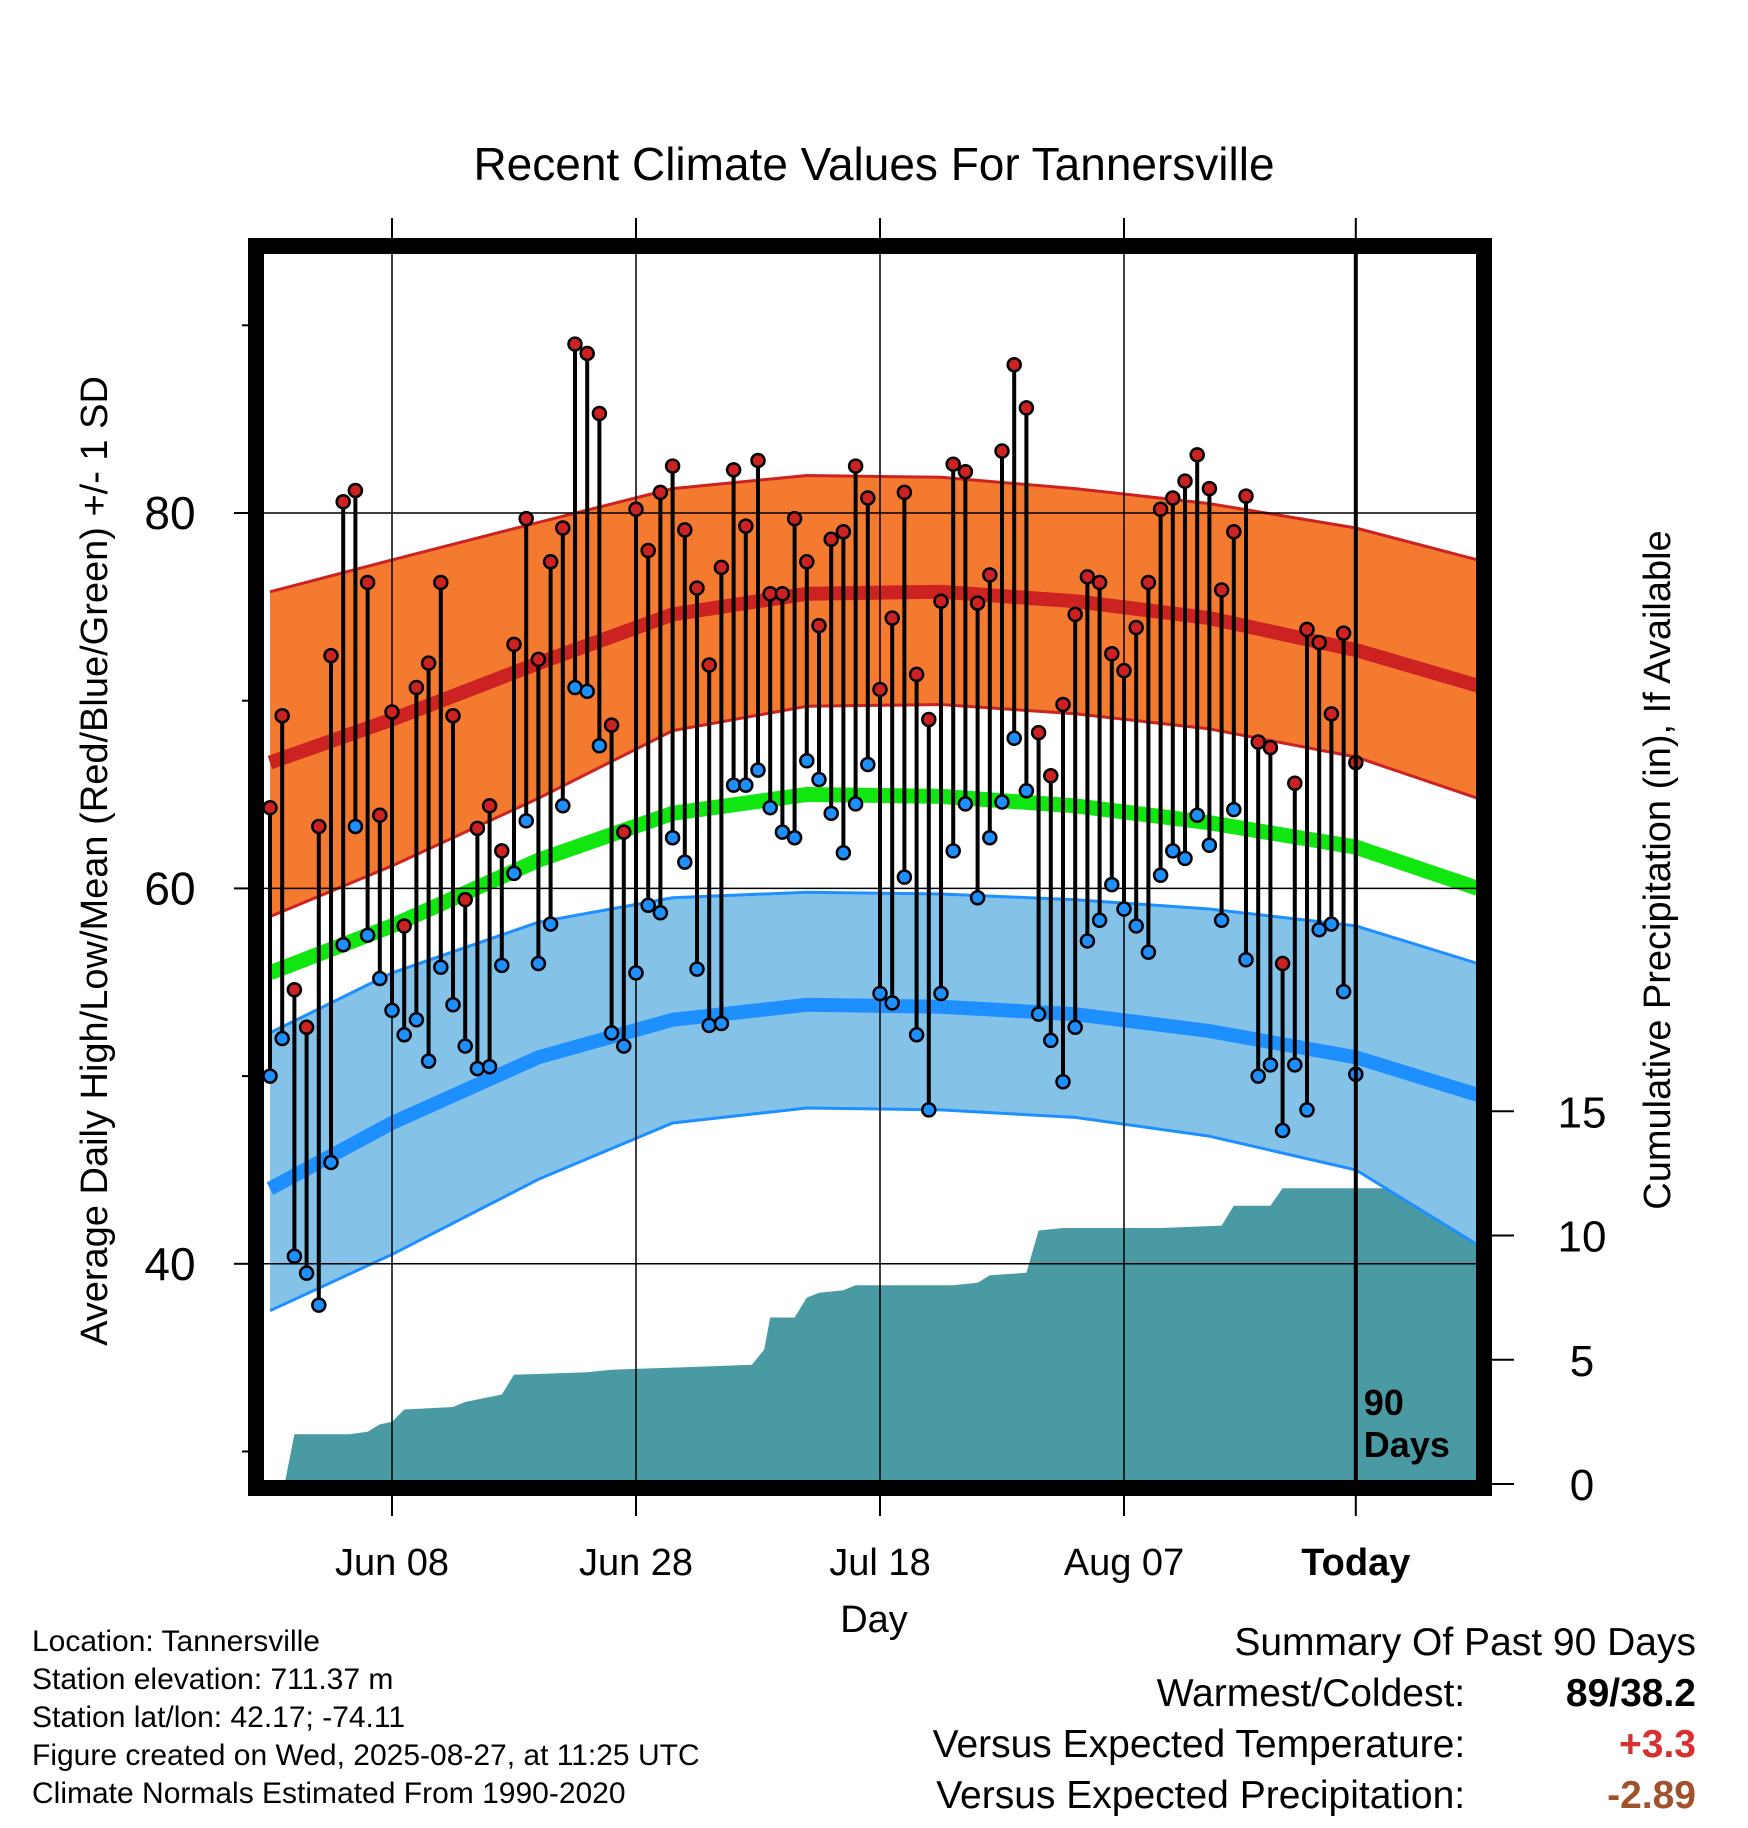 This screenshot has height=1828, width=1748. Describe the element at coordinates (1314, 1693) in the screenshot. I see `warmest-coldest-row: Warmest/Coldest: 89/38.2` at that location.